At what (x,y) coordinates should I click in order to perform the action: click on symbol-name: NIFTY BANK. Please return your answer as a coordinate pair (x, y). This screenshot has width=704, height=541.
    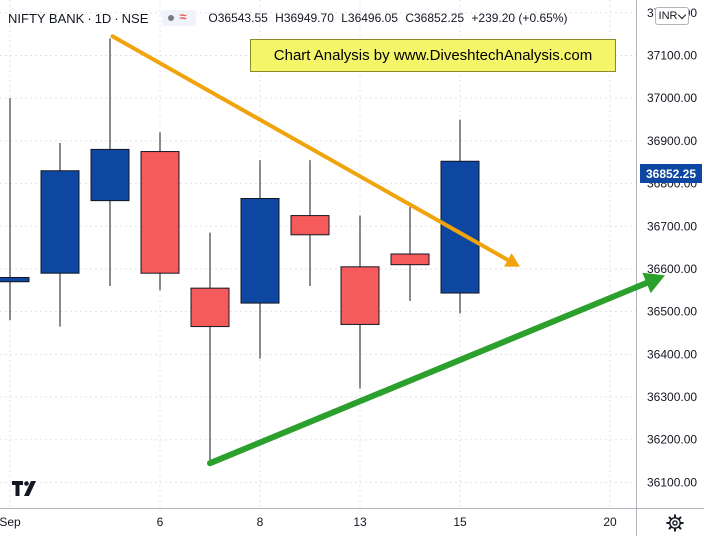
    Looking at the image, I should click on (46, 18).